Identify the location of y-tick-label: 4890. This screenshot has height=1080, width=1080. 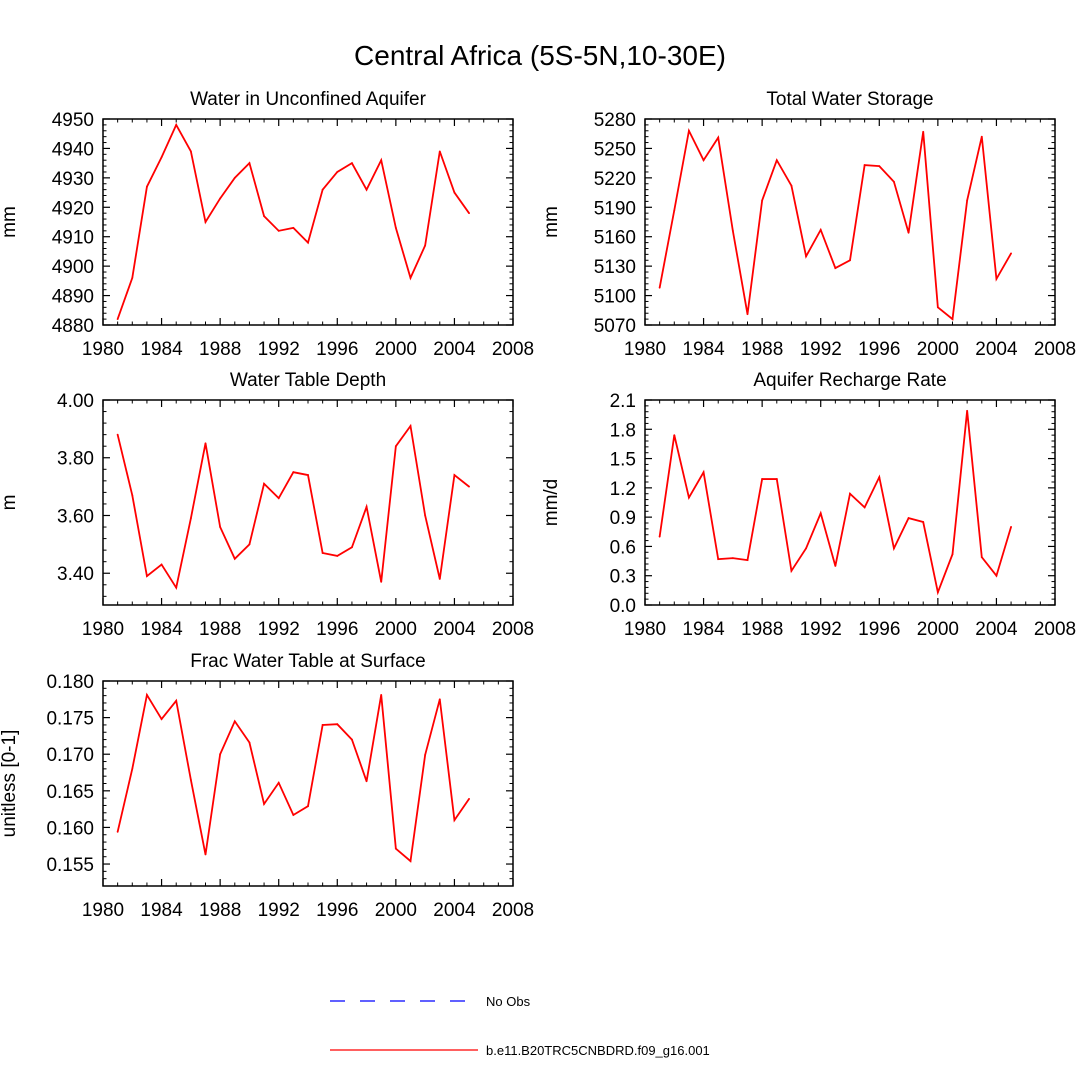
(73, 297).